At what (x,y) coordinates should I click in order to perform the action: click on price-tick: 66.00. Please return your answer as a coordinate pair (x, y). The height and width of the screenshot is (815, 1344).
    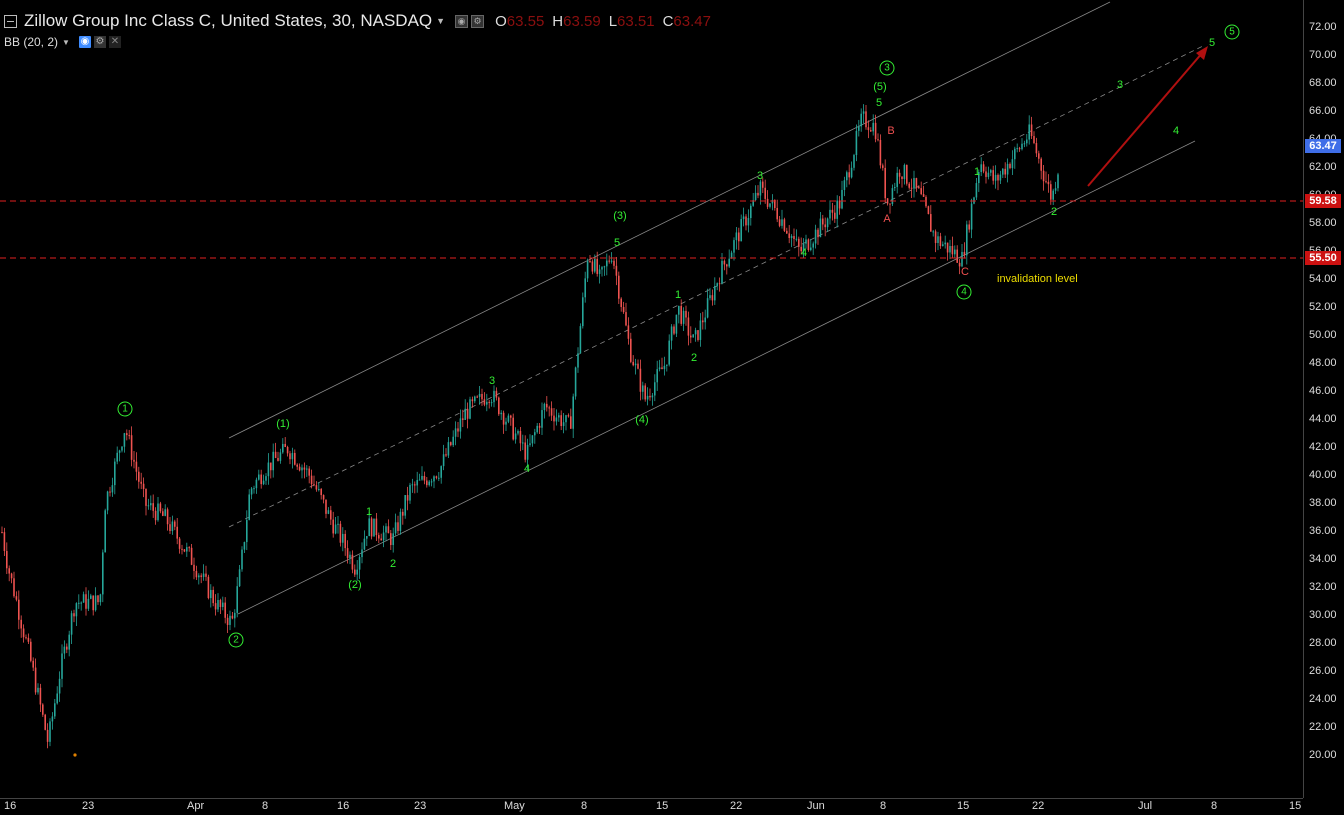
    Looking at the image, I should click on (1323, 111).